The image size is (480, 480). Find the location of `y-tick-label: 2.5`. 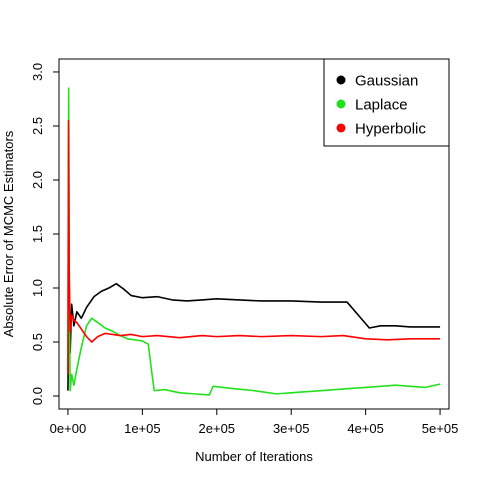

y-tick-label: 2.5 is located at coordinates (37, 126).